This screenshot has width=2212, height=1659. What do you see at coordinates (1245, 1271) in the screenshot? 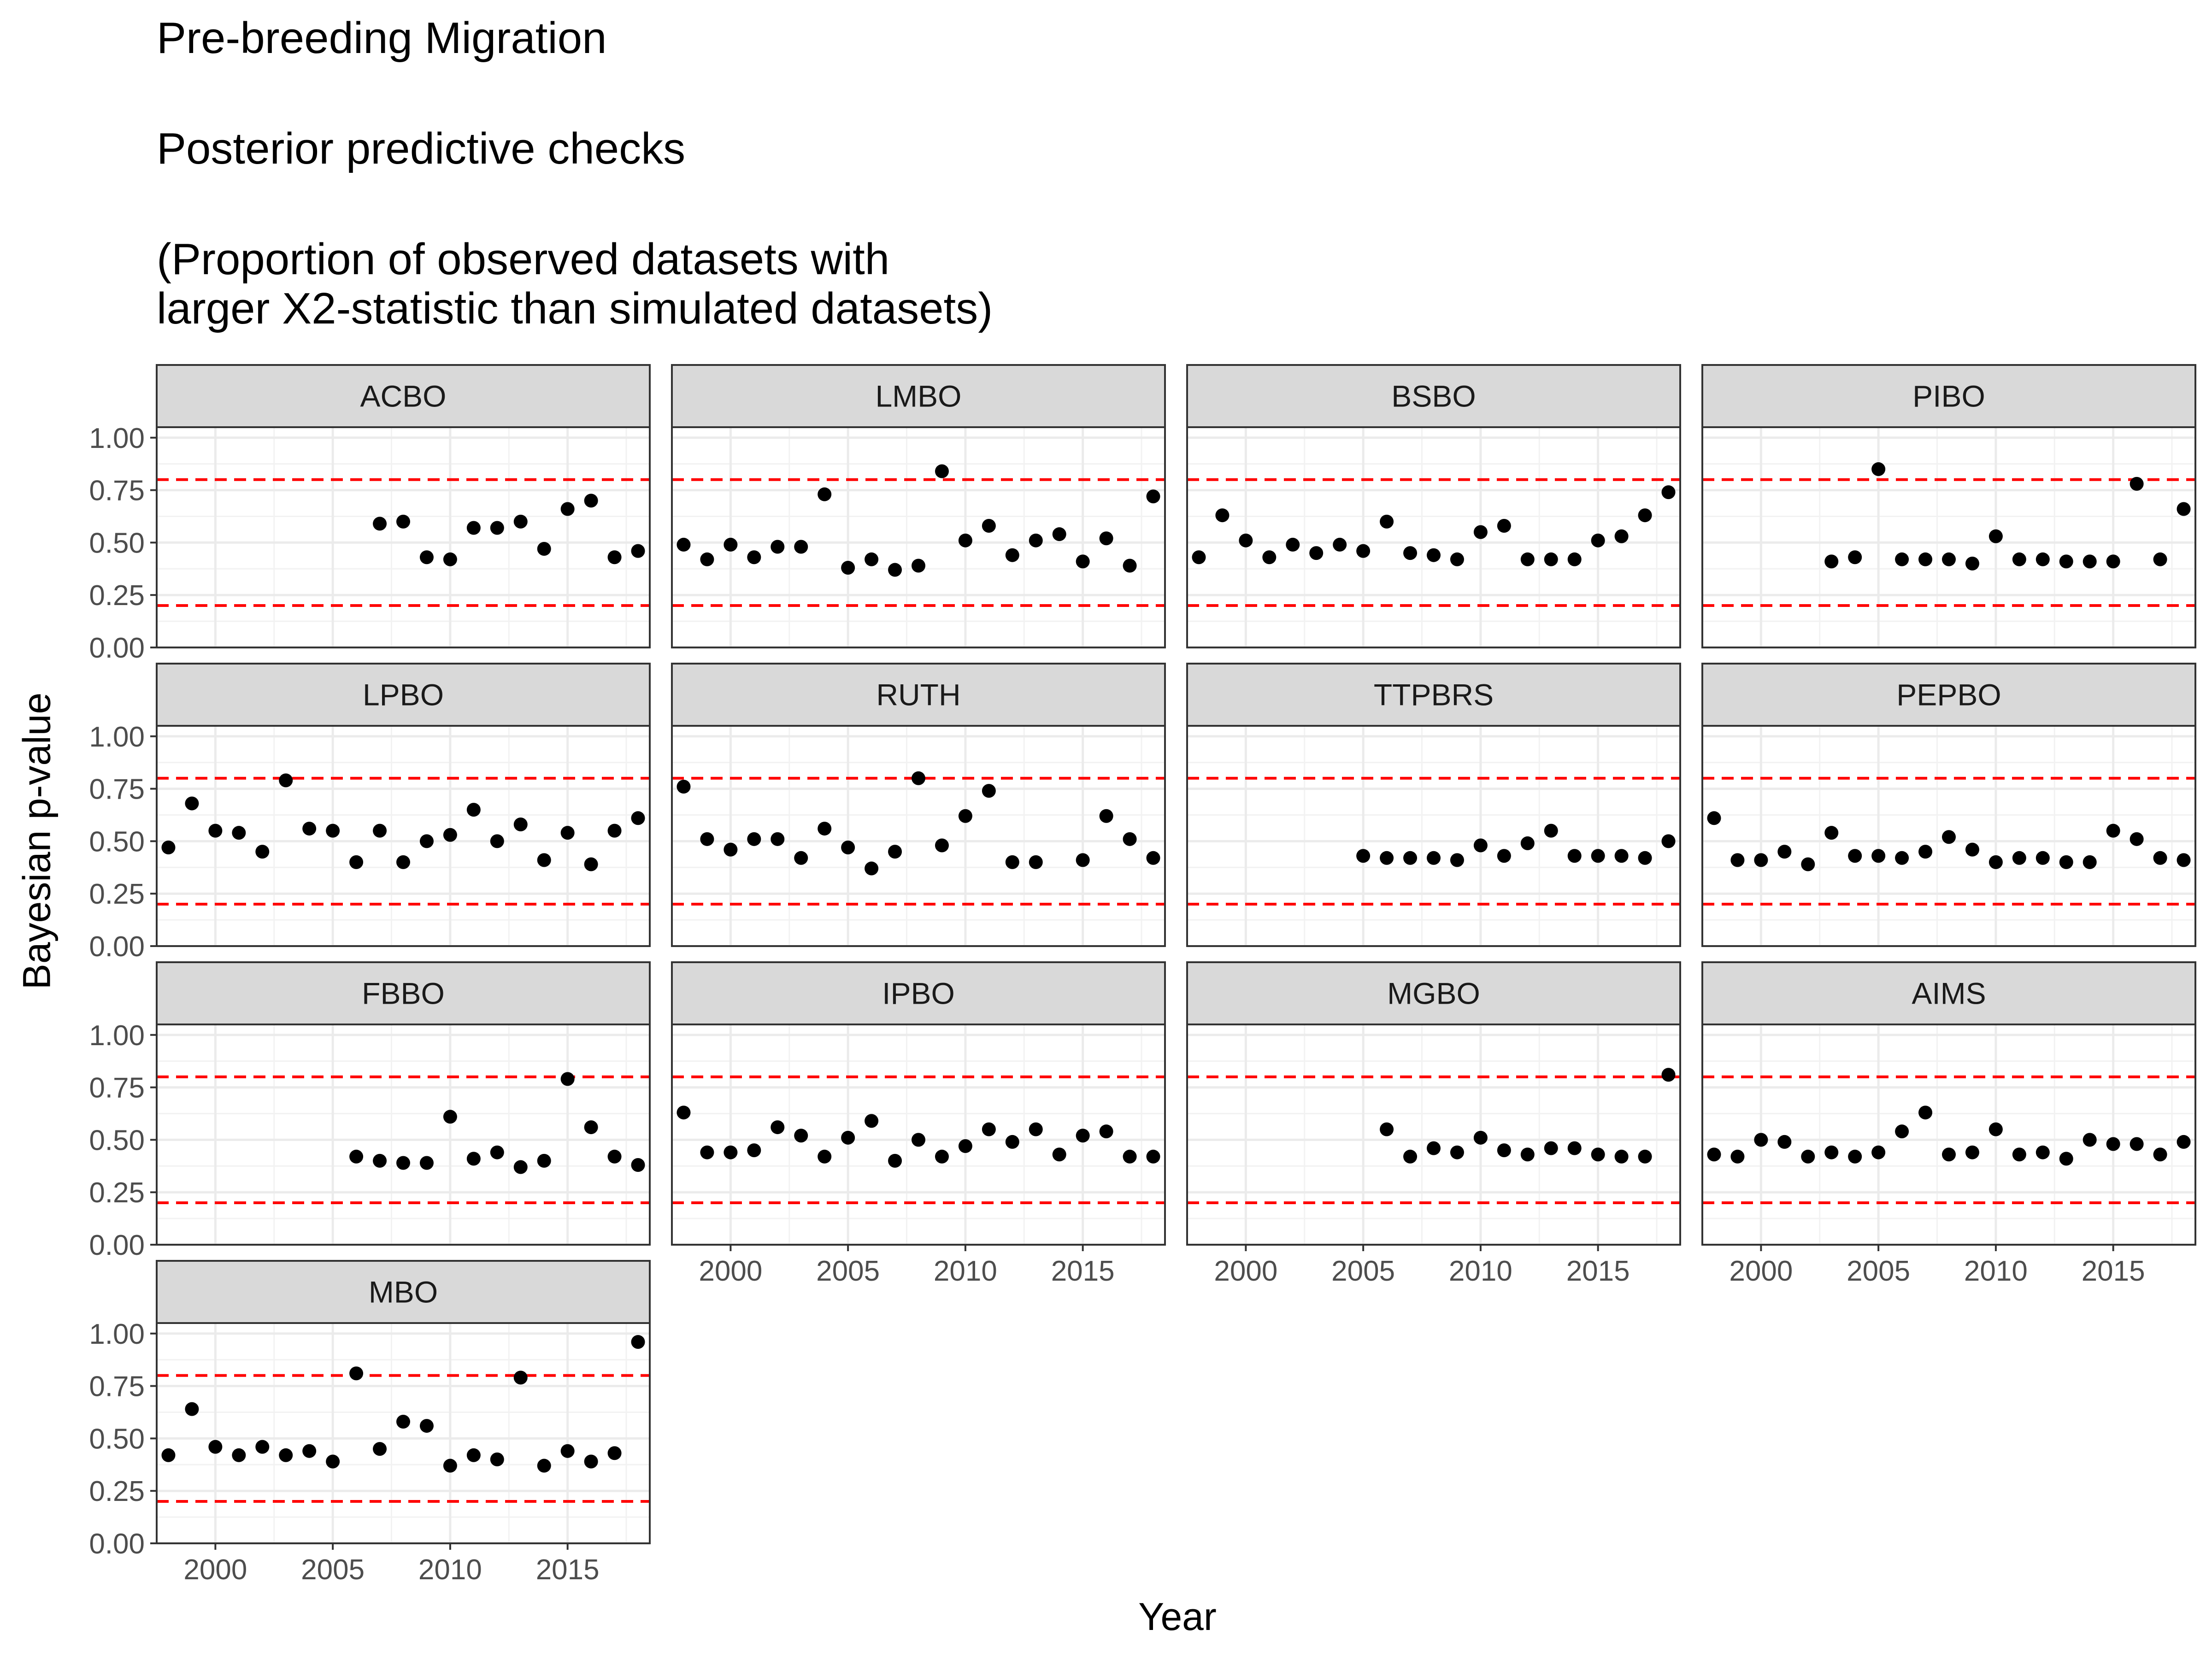
I see `x-tick-label: 2000` at bounding box center [1245, 1271].